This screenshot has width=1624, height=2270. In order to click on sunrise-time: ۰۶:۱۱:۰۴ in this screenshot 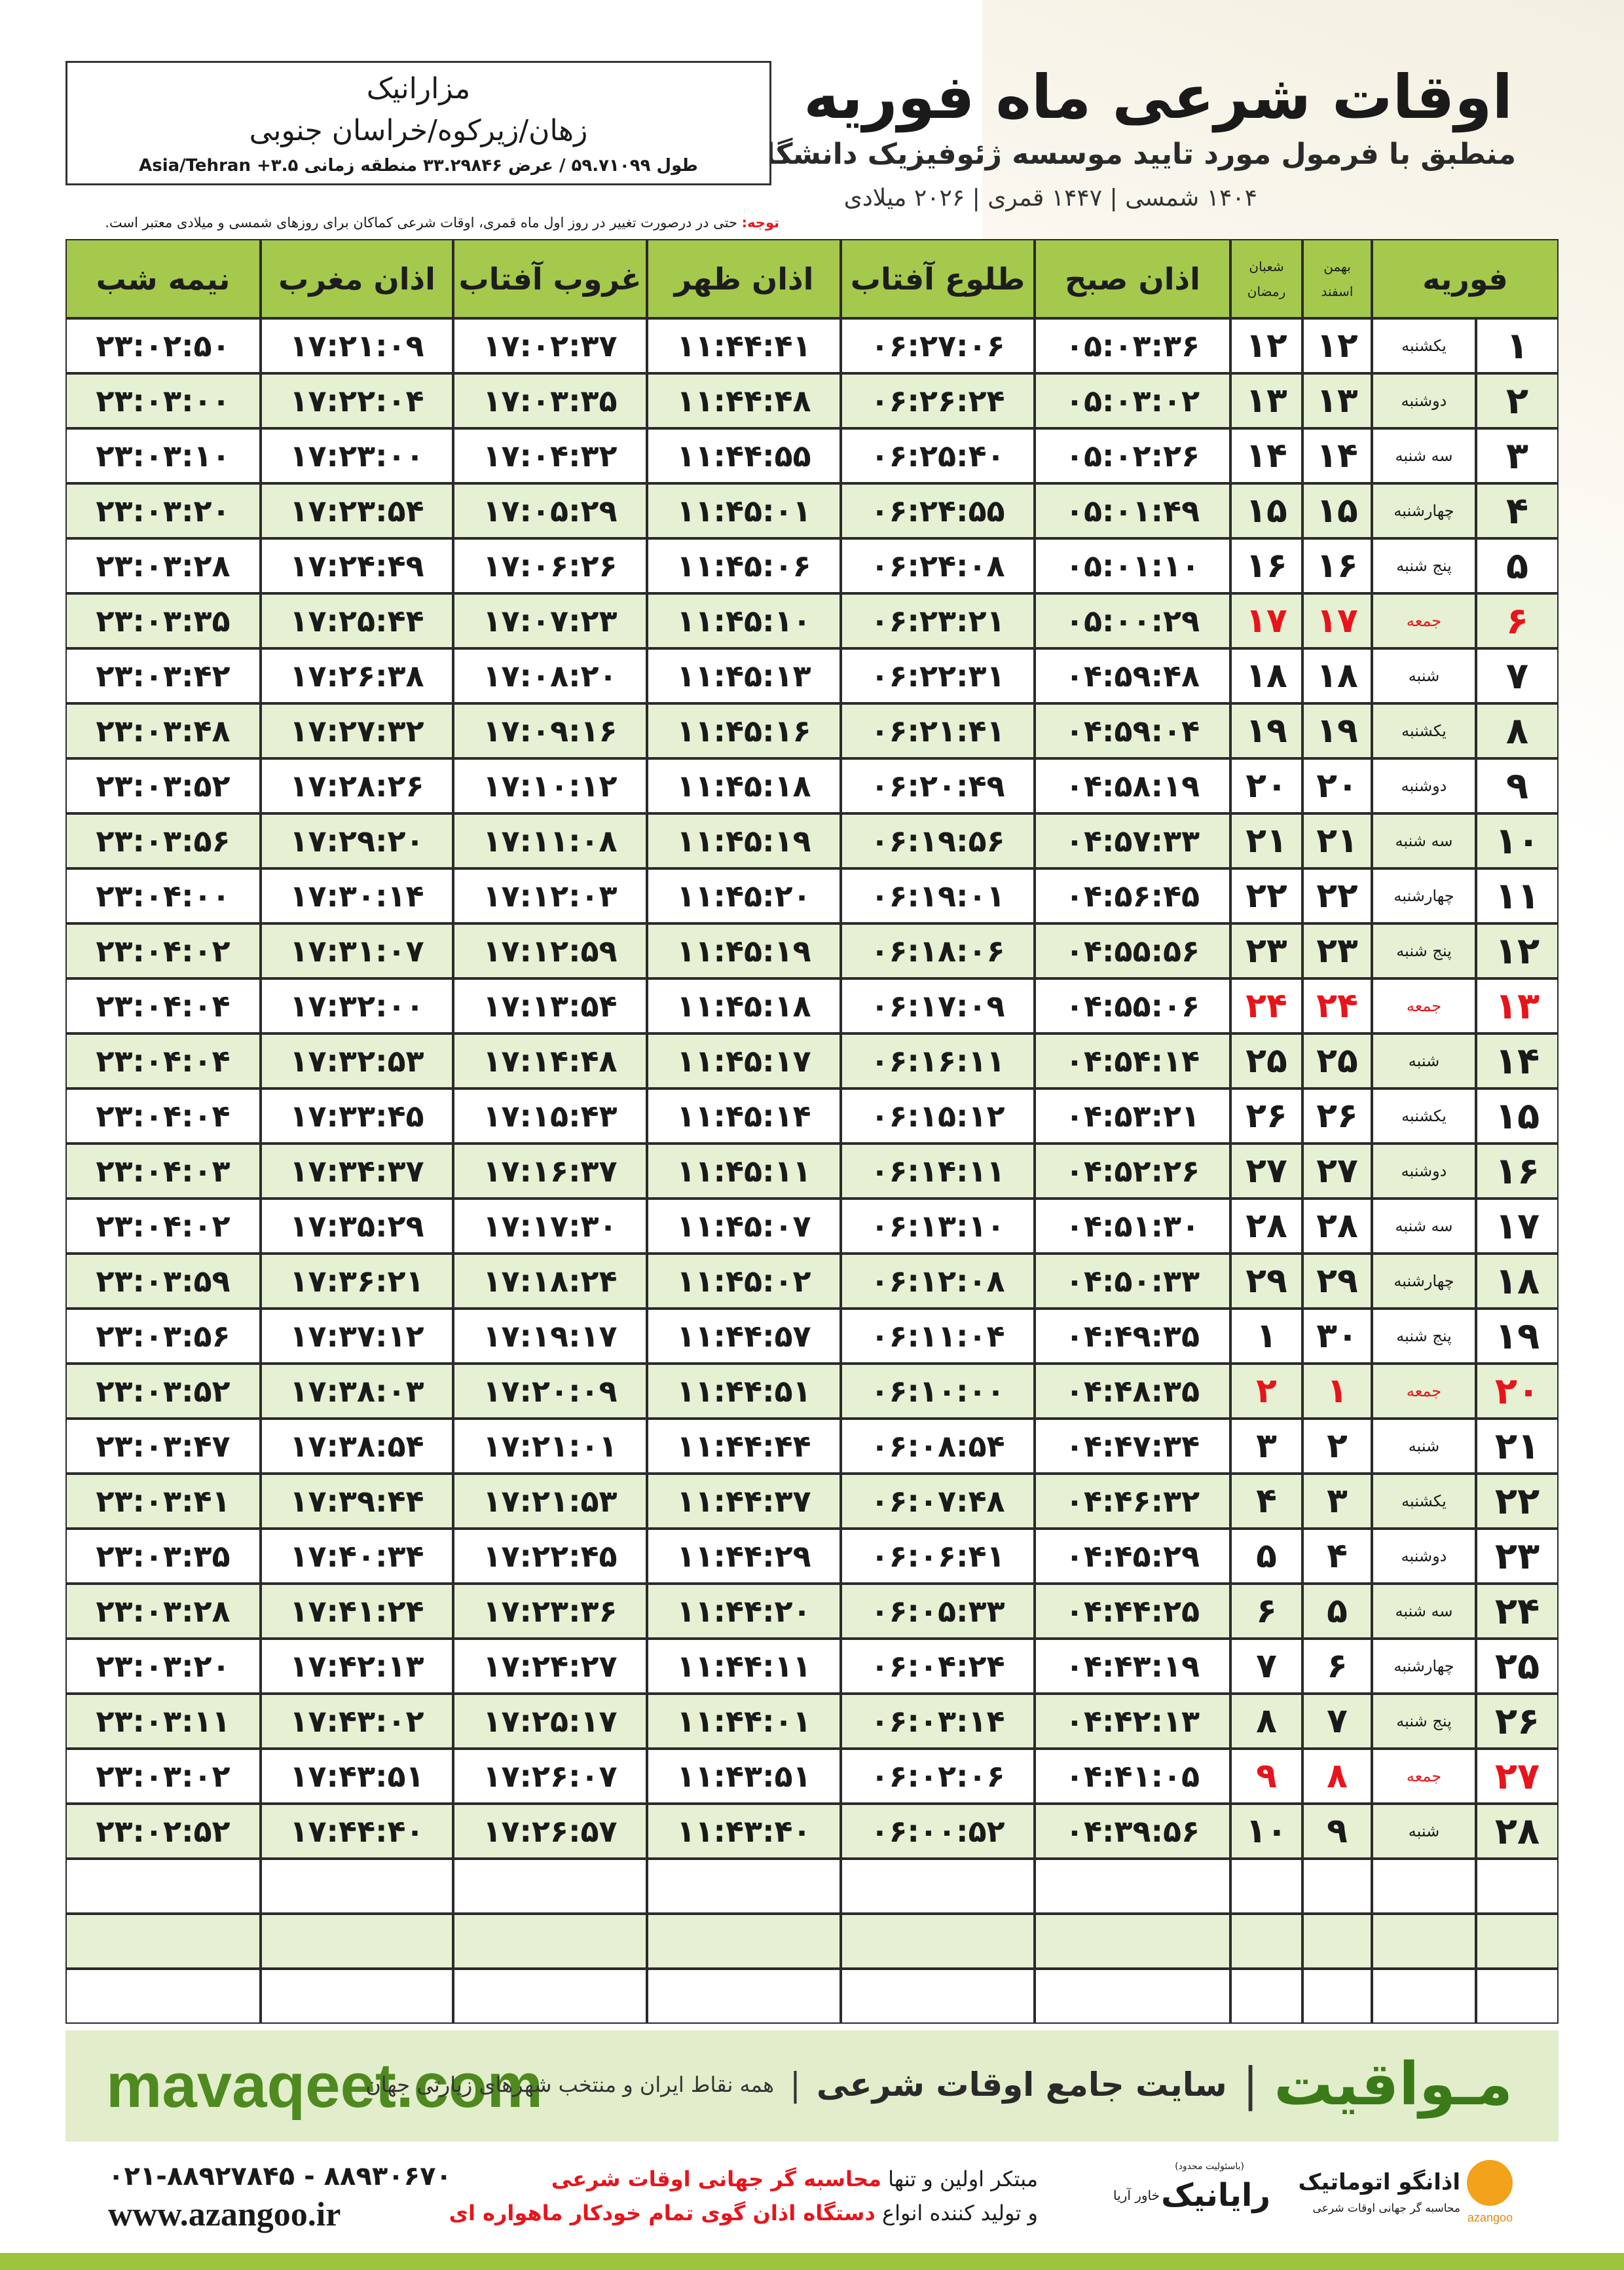, I will do `click(938, 1336)`.